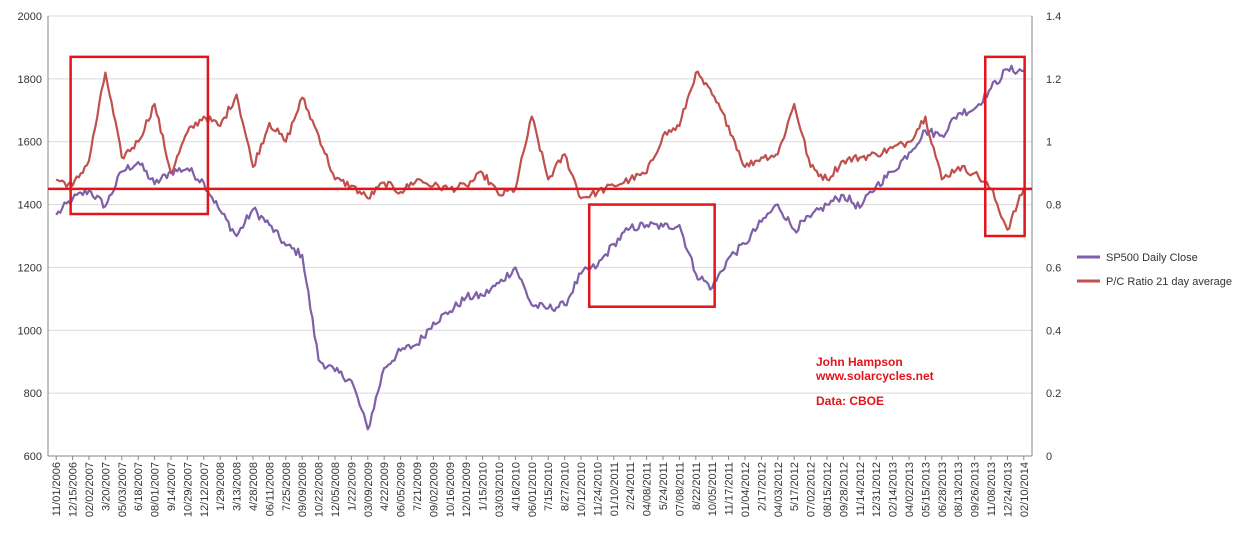 This screenshot has height=533, width=1257. I want to click on x-tick-label: 08/01/2007, so click(156, 489).